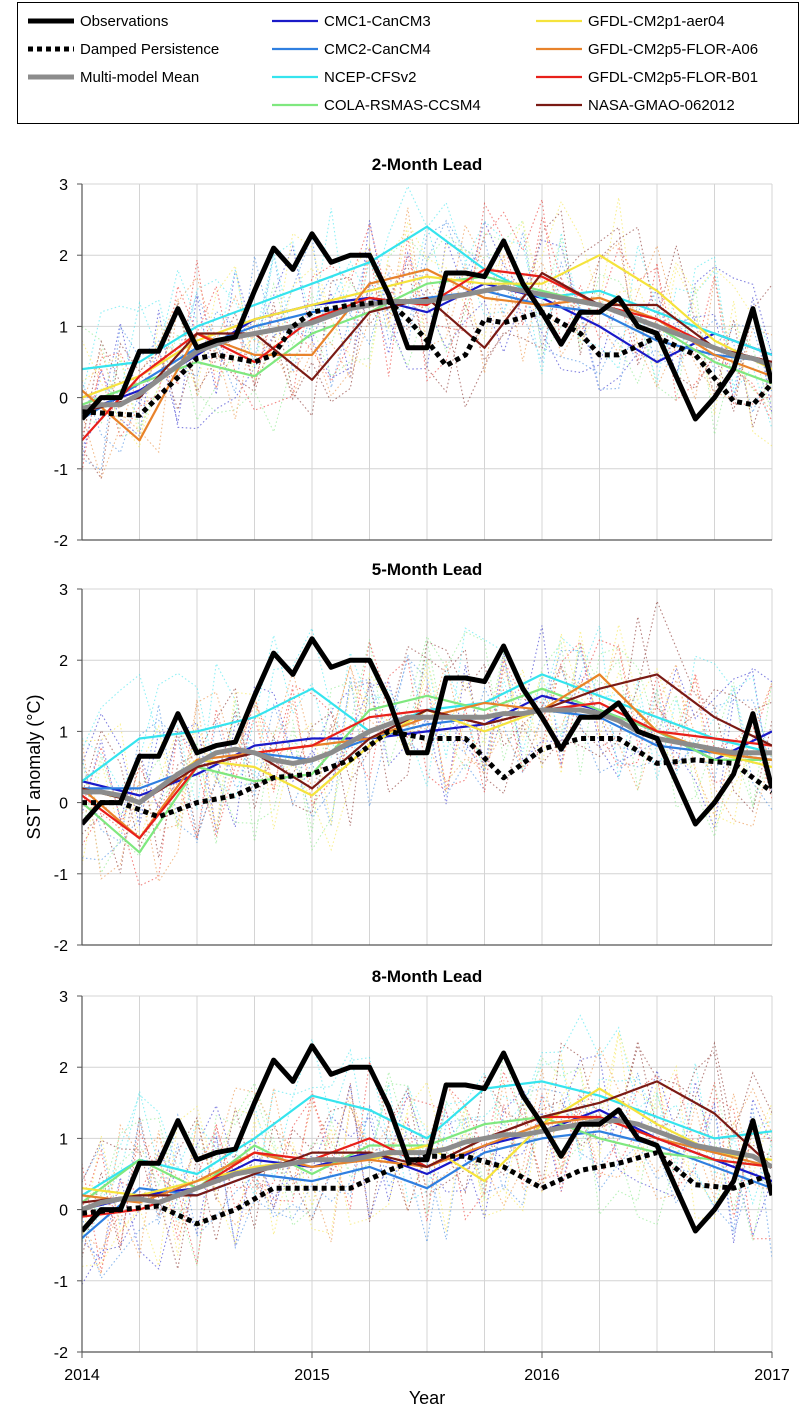  Describe the element at coordinates (312, 1375) in the screenshot. I see `x-tick-label: 2015` at that location.